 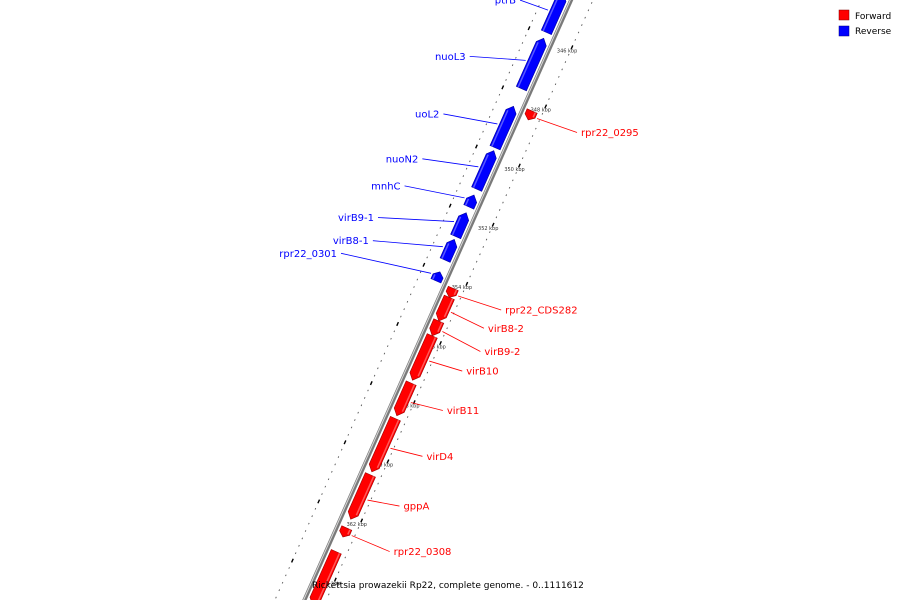 What do you see at coordinates (610, 133) in the screenshot?
I see `gene-label: rpr22_0295` at bounding box center [610, 133].